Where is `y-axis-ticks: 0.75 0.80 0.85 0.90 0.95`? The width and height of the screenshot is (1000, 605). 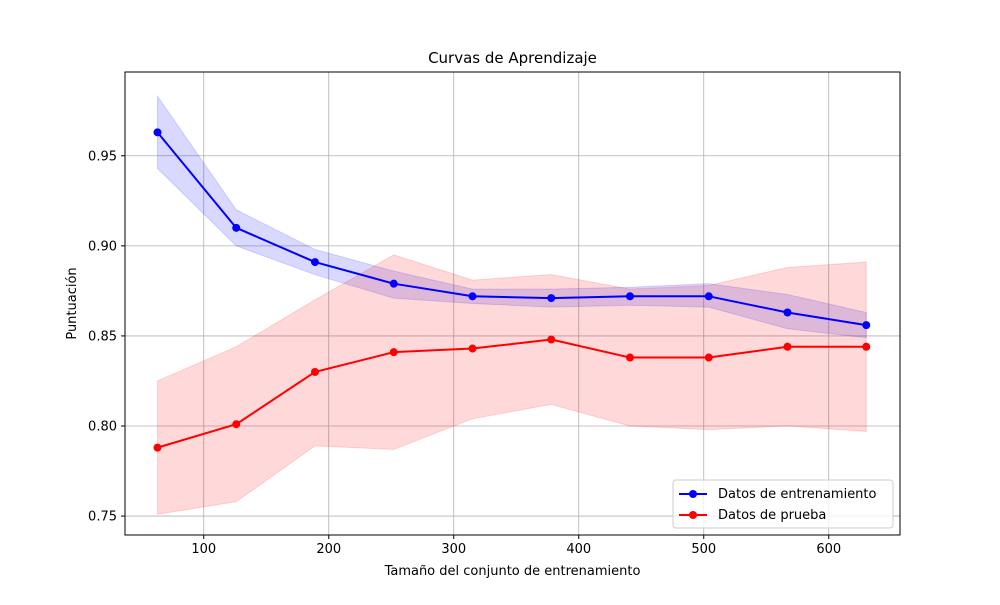
y-axis-ticks: 0.75 0.80 0.85 0.90 0.95 is located at coordinates (106, 337).